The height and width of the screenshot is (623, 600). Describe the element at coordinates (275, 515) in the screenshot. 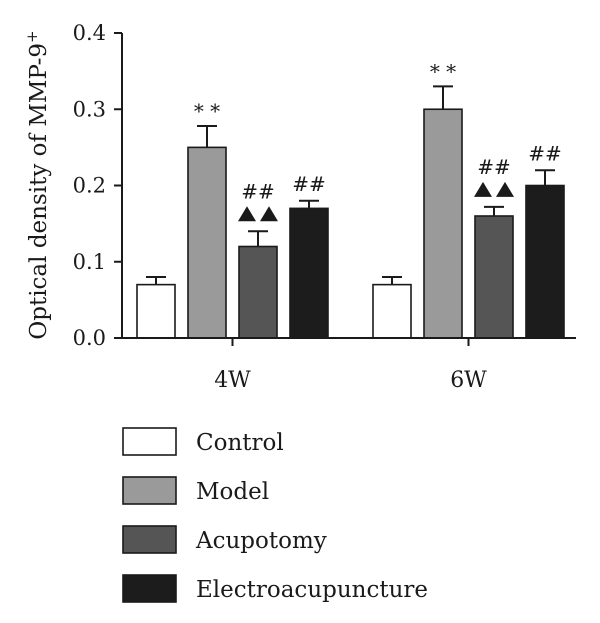

I see `legend: Control Model Acupotomy Electroacupuncture` at that location.